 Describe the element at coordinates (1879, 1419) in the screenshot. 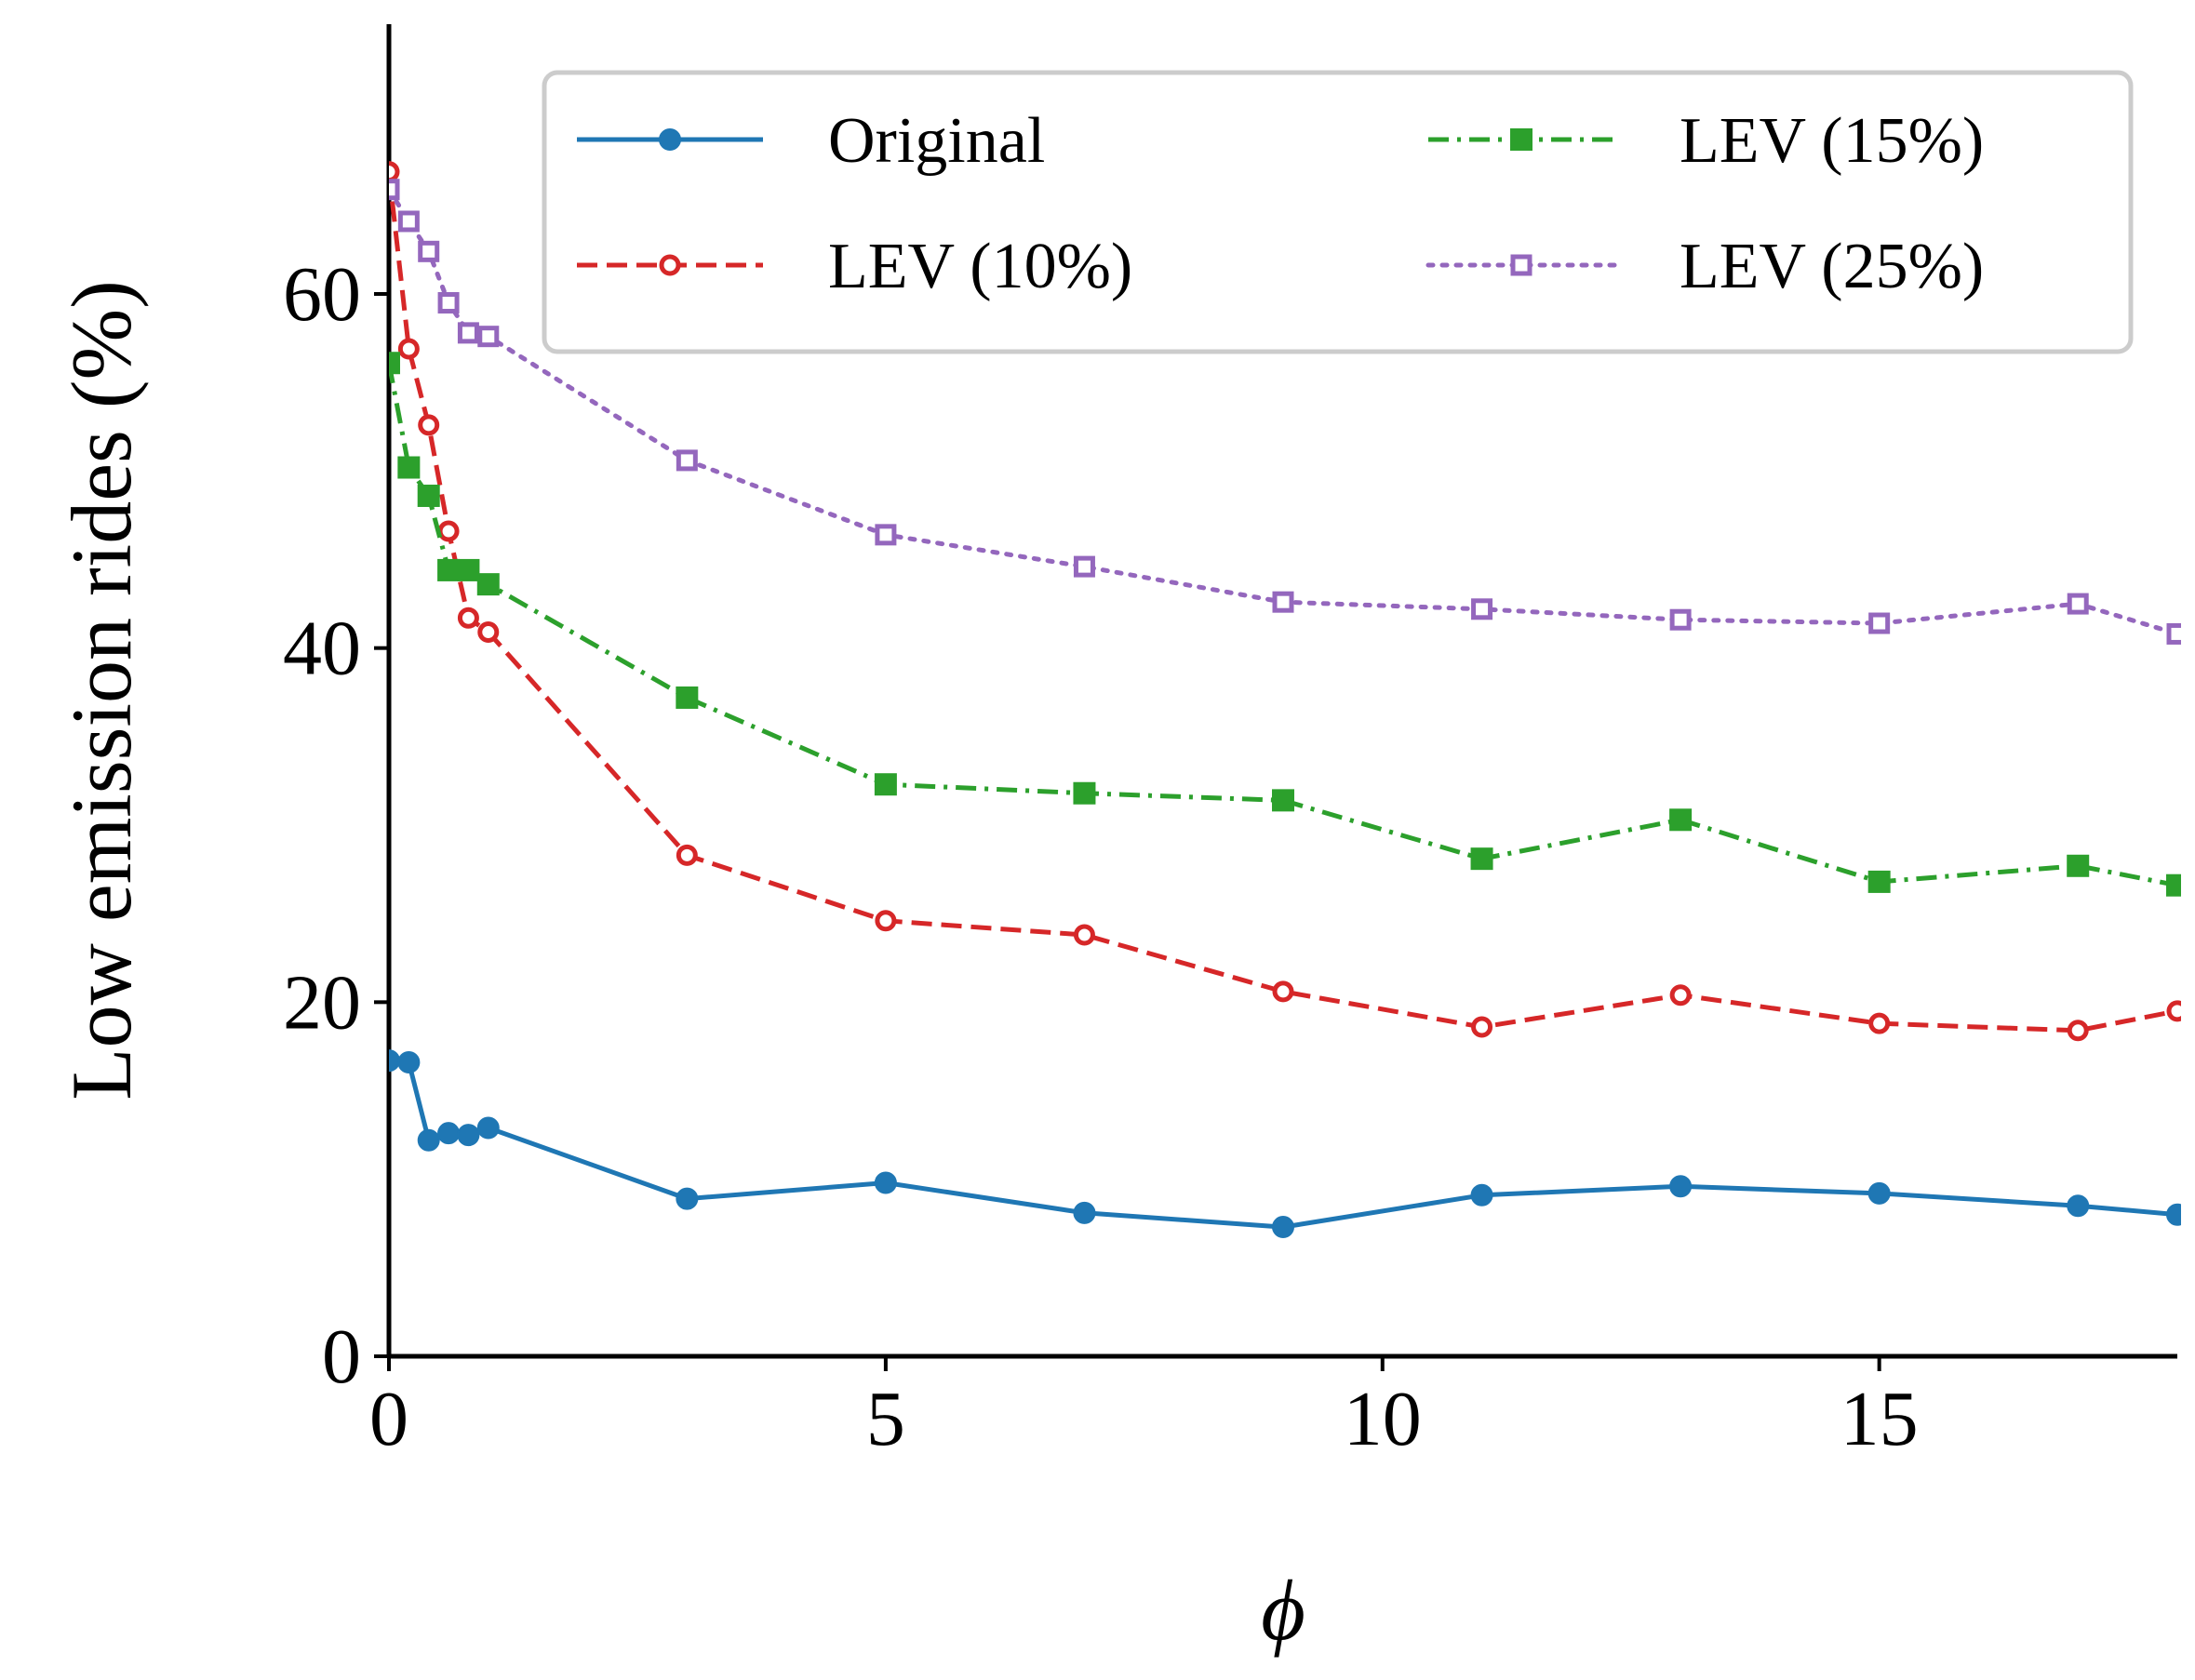

I see `x-tick-label: 15` at that location.